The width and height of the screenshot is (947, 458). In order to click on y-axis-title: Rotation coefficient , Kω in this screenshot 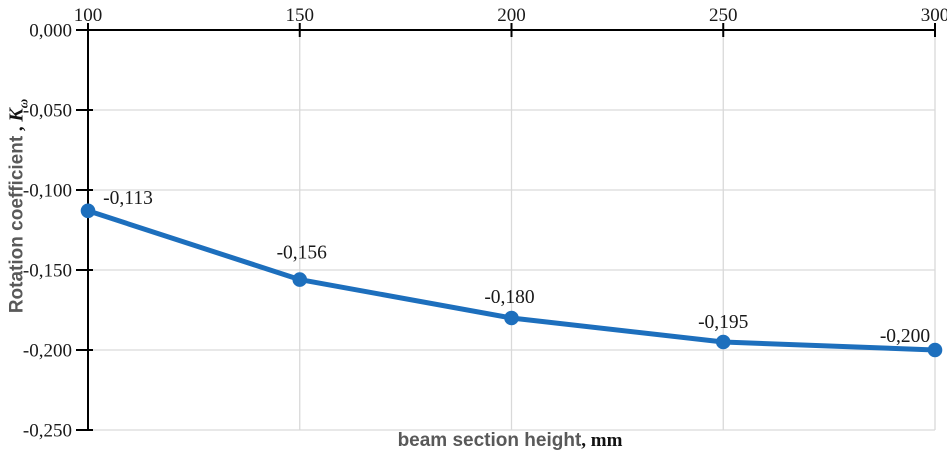, I will do `click(20, 206)`.